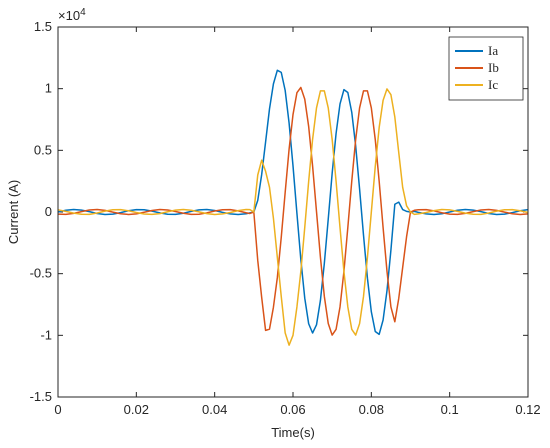 This screenshot has height=448, width=550. Describe the element at coordinates (46, 334) in the screenshot. I see `y-tick-label: -1` at that location.